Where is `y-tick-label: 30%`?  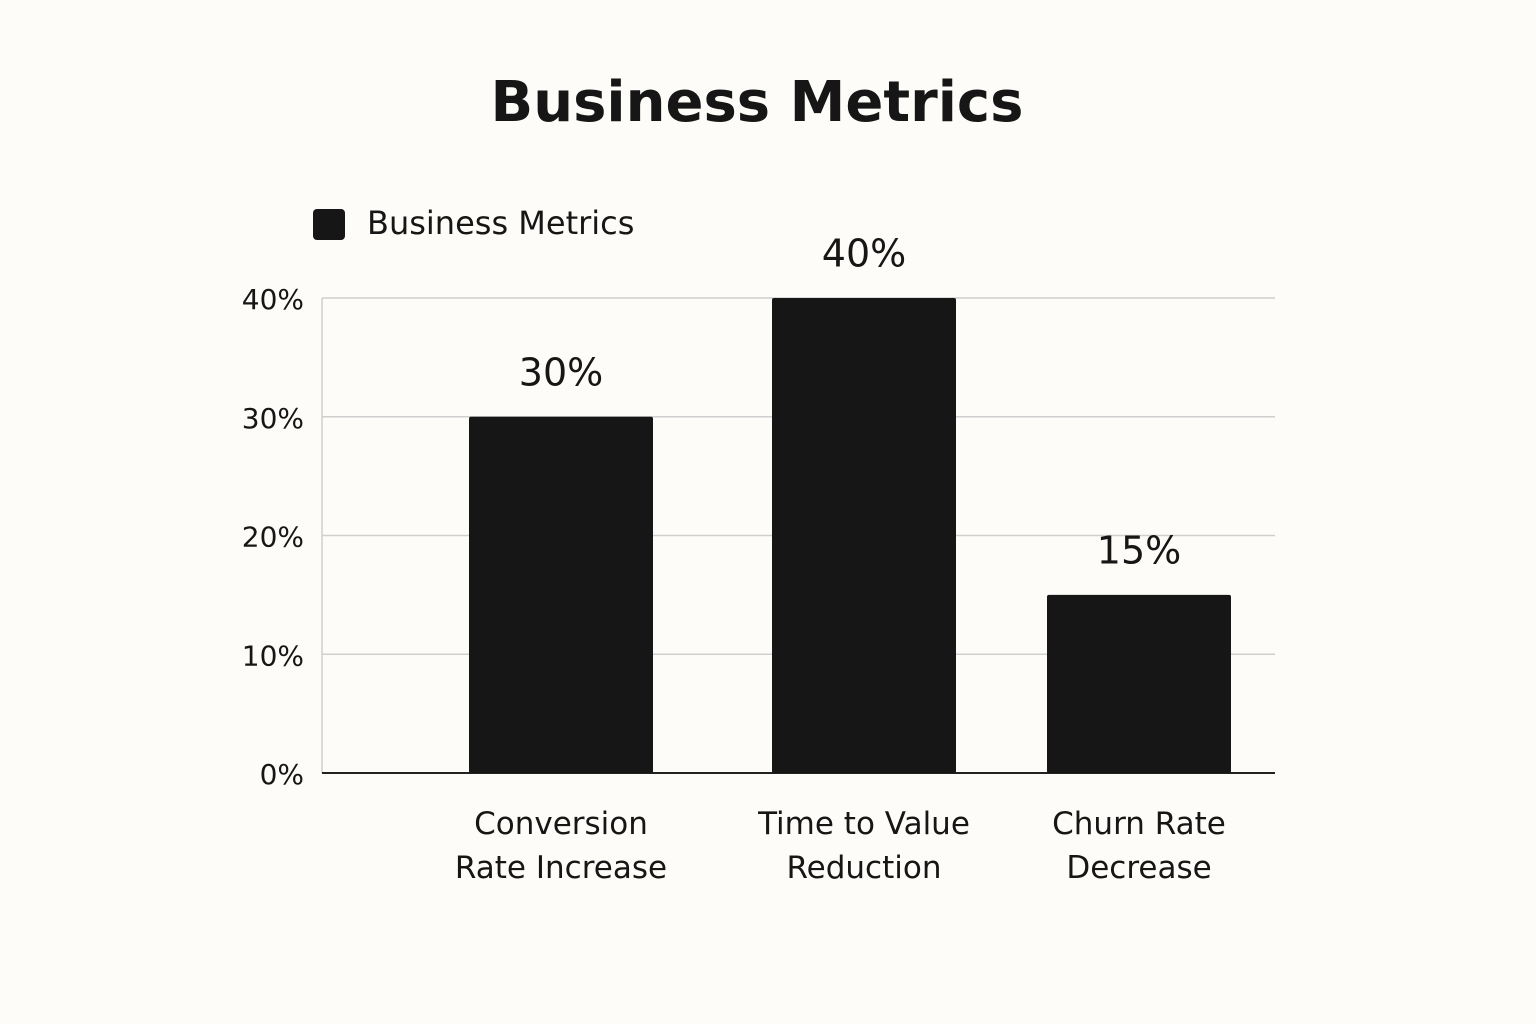
y-tick-label: 30% is located at coordinates (273, 418).